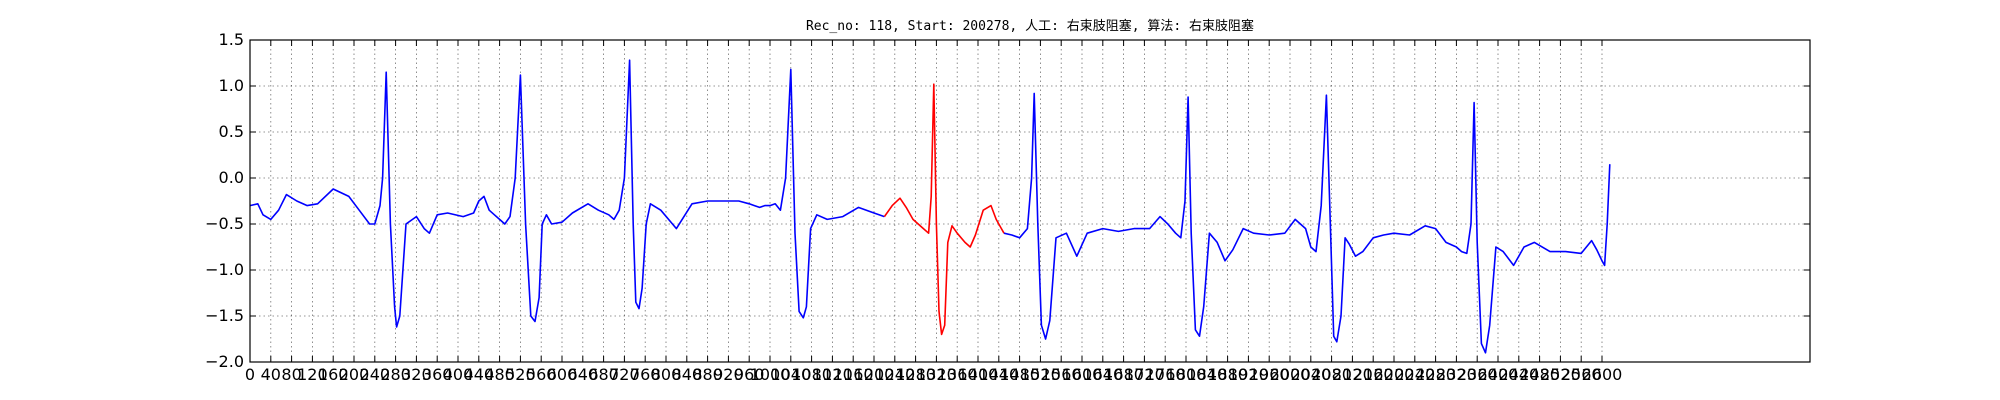  What do you see at coordinates (312, 374) in the screenshot?
I see `x-tick-label: 120` at bounding box center [312, 374].